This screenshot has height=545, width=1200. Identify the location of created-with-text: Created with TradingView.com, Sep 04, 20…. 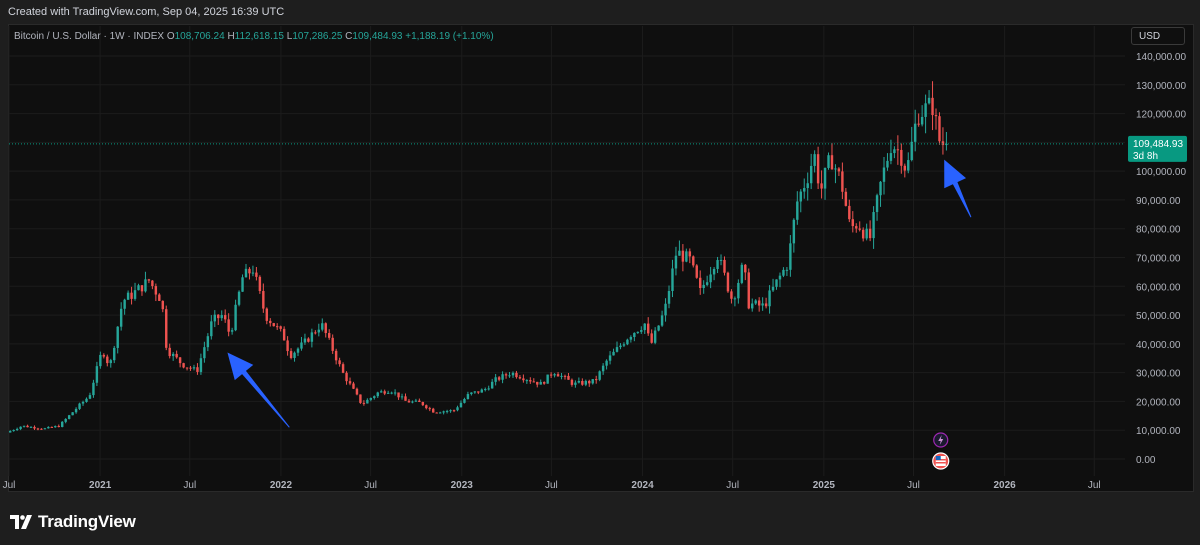
(146, 12).